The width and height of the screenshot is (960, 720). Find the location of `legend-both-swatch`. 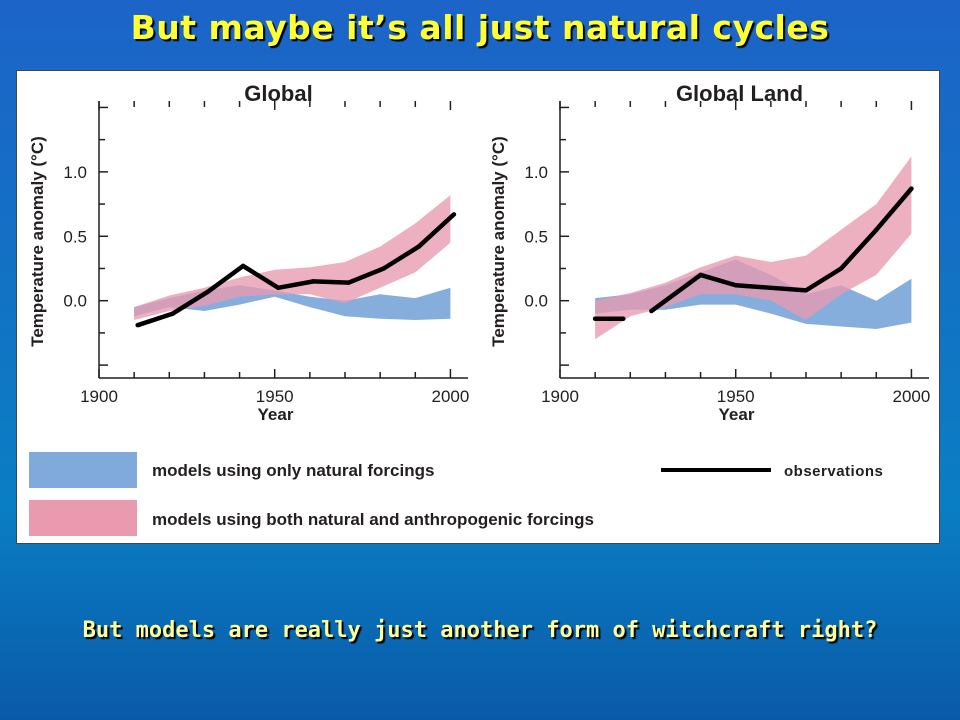

legend-both-swatch is located at coordinates (83, 518).